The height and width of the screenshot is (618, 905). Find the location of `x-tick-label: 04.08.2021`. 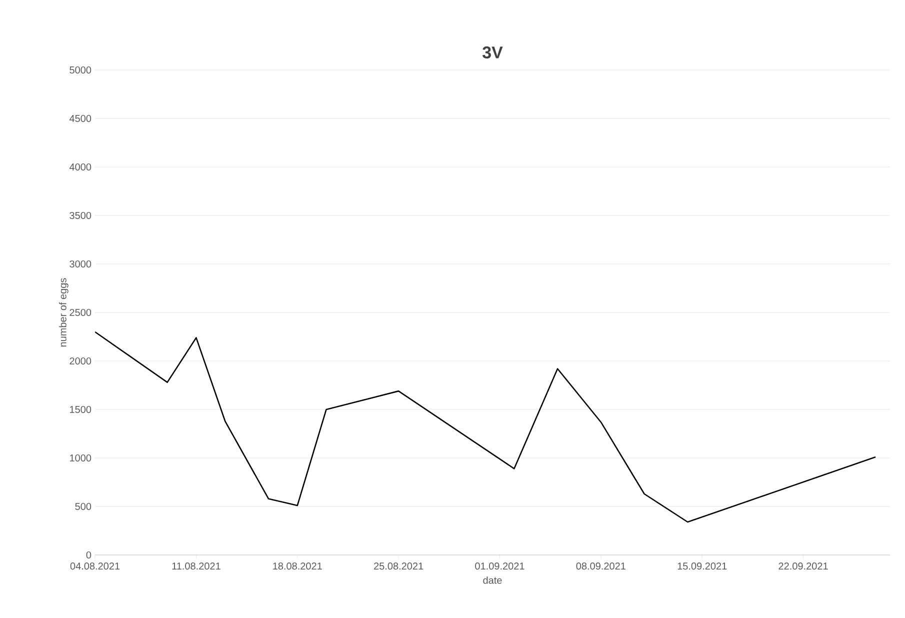

x-tick-label: 04.08.2021 is located at coordinates (95, 566).